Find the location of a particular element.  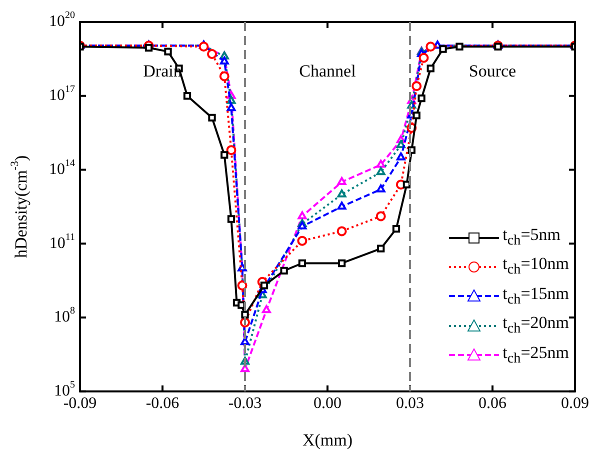

legend-label: t$_{ch}$=20nm is located at coordinates (535, 325).